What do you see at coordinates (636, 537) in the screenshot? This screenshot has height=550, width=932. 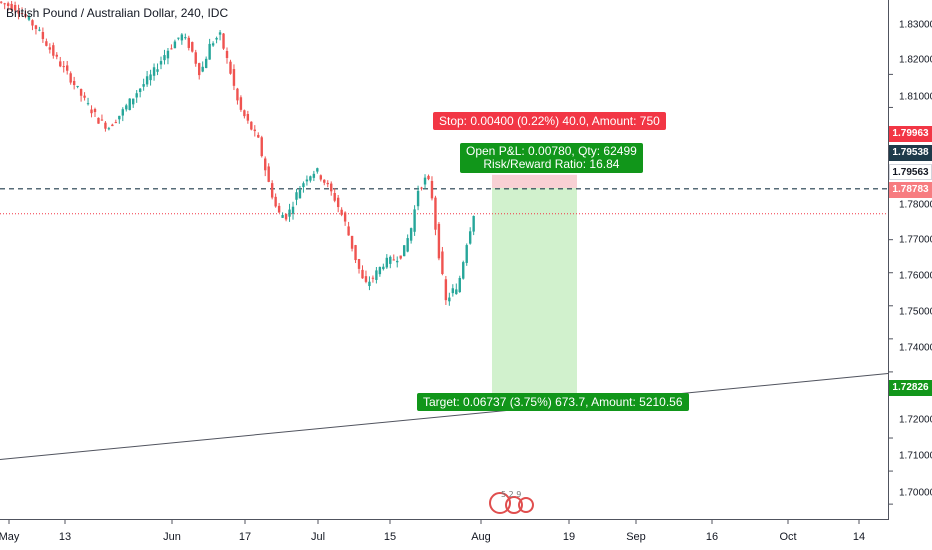 I see `x-tick-label: Sep` at bounding box center [636, 537].